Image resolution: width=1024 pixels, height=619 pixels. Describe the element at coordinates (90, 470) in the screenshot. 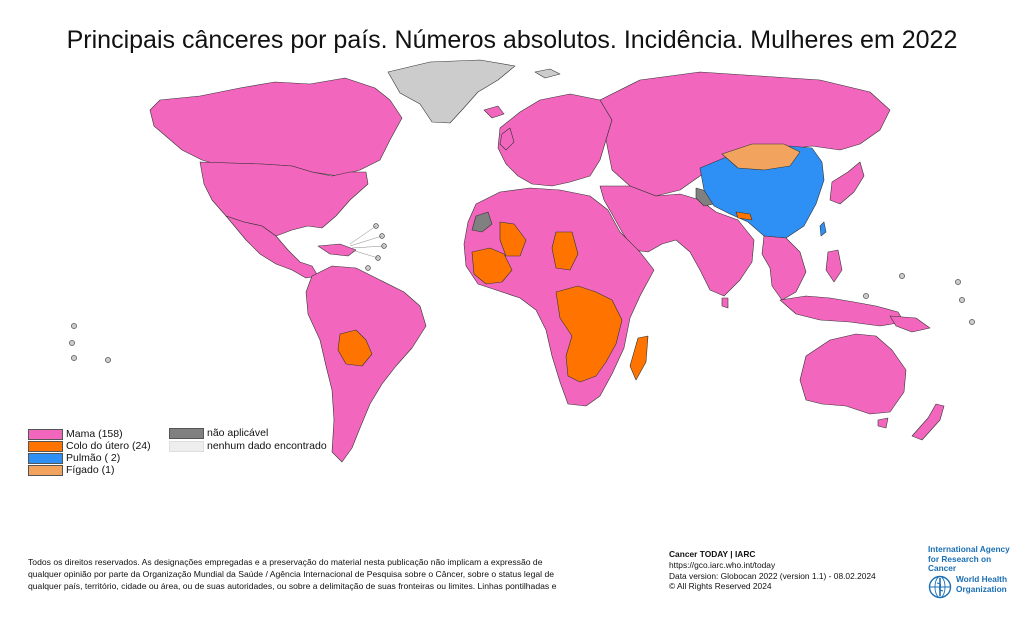

I see `legend-label: Fígado (1)` at that location.